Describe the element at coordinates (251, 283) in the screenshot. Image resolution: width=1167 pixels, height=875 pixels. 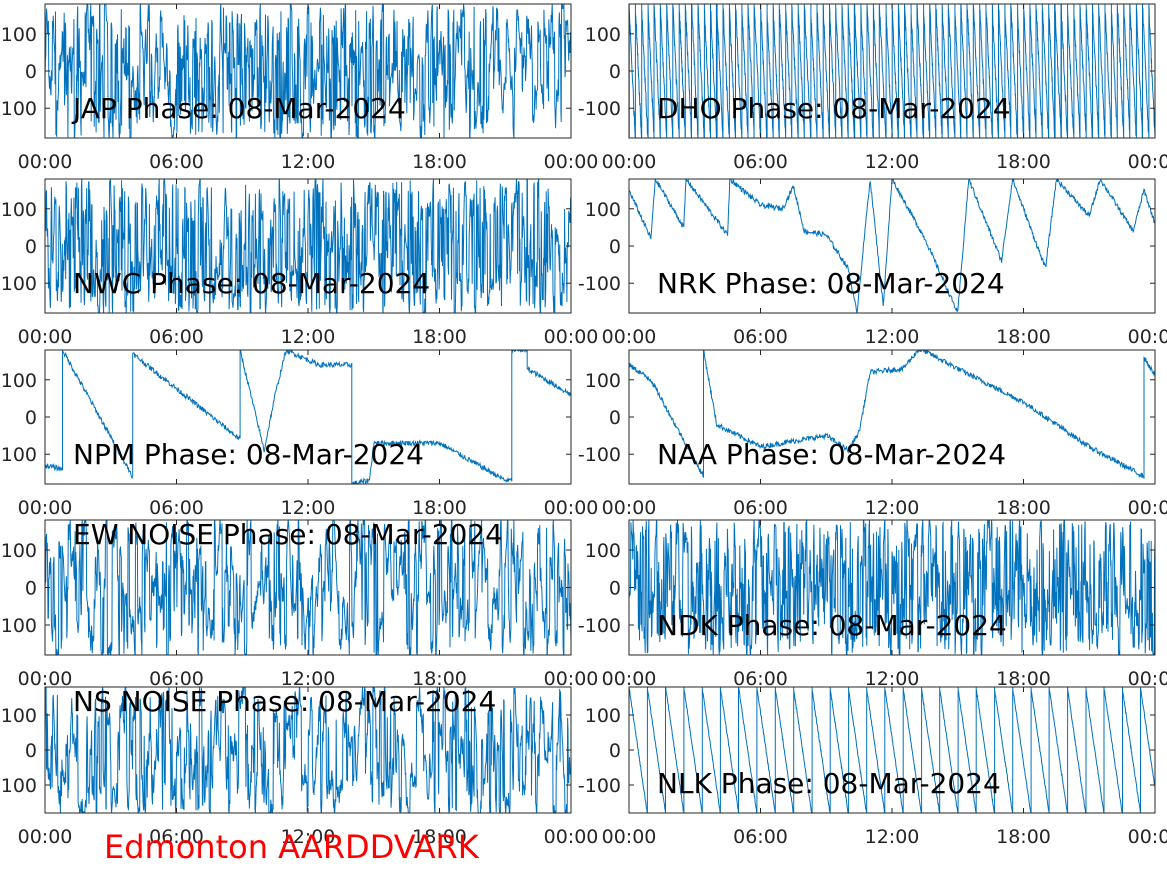
I see `panel-title: NWC Phase: 08-Mar-2024` at that location.